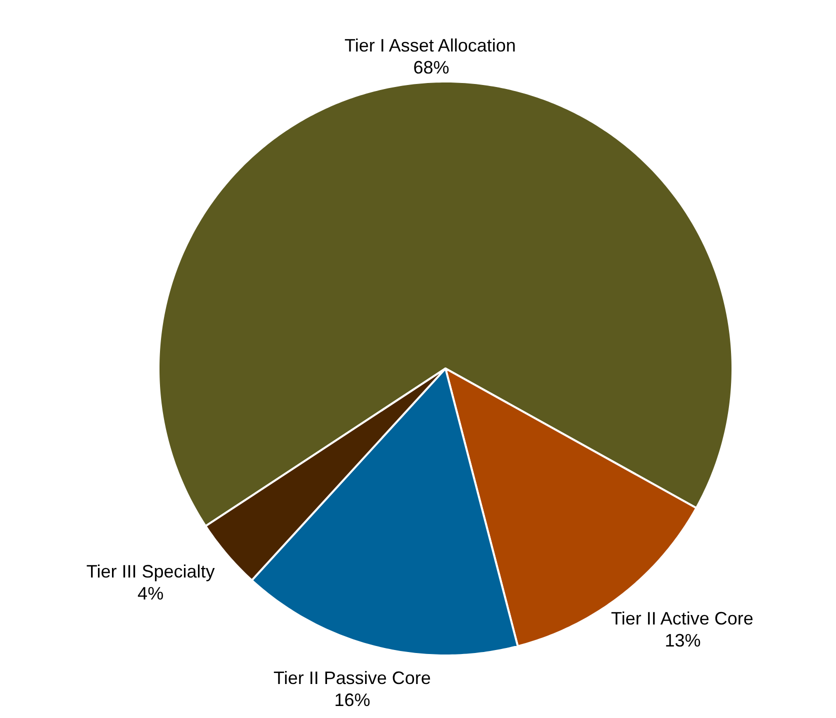 The width and height of the screenshot is (836, 718). Describe the element at coordinates (430, 46) in the screenshot. I see `slice-label: Tier I Asset Allocation` at that location.